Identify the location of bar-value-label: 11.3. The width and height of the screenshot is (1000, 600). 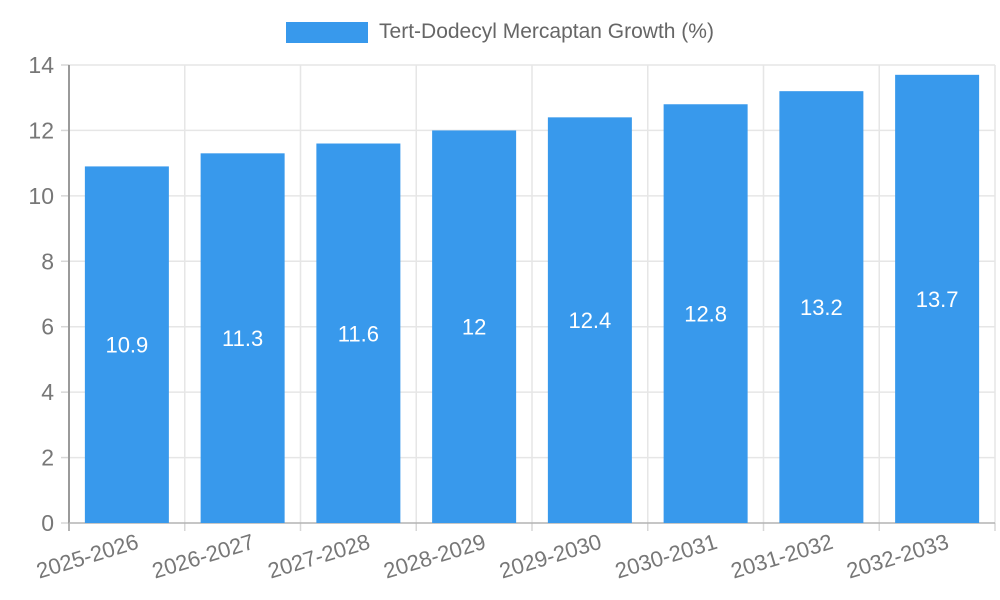
(242, 338).